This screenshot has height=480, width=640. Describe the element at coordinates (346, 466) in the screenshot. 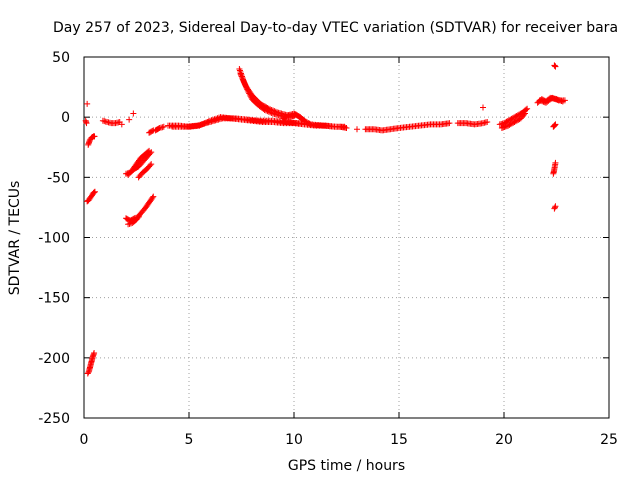

I see `x-axis-label: GPS time / hours` at that location.